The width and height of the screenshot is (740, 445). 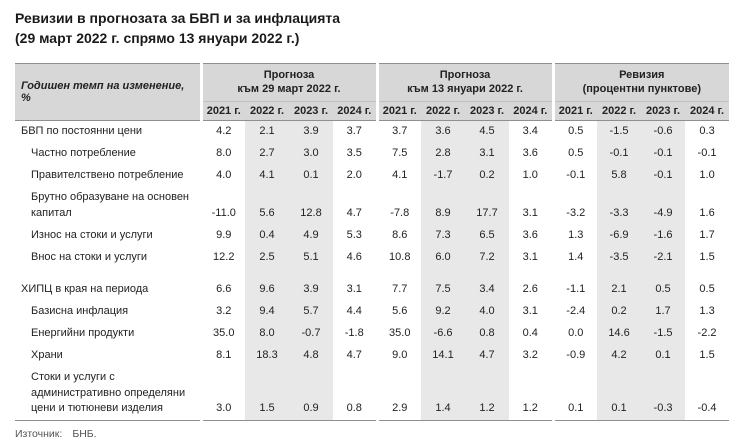 I want to click on table-corner-header: Годишен темп на изменение, %, so click(x=108, y=92).